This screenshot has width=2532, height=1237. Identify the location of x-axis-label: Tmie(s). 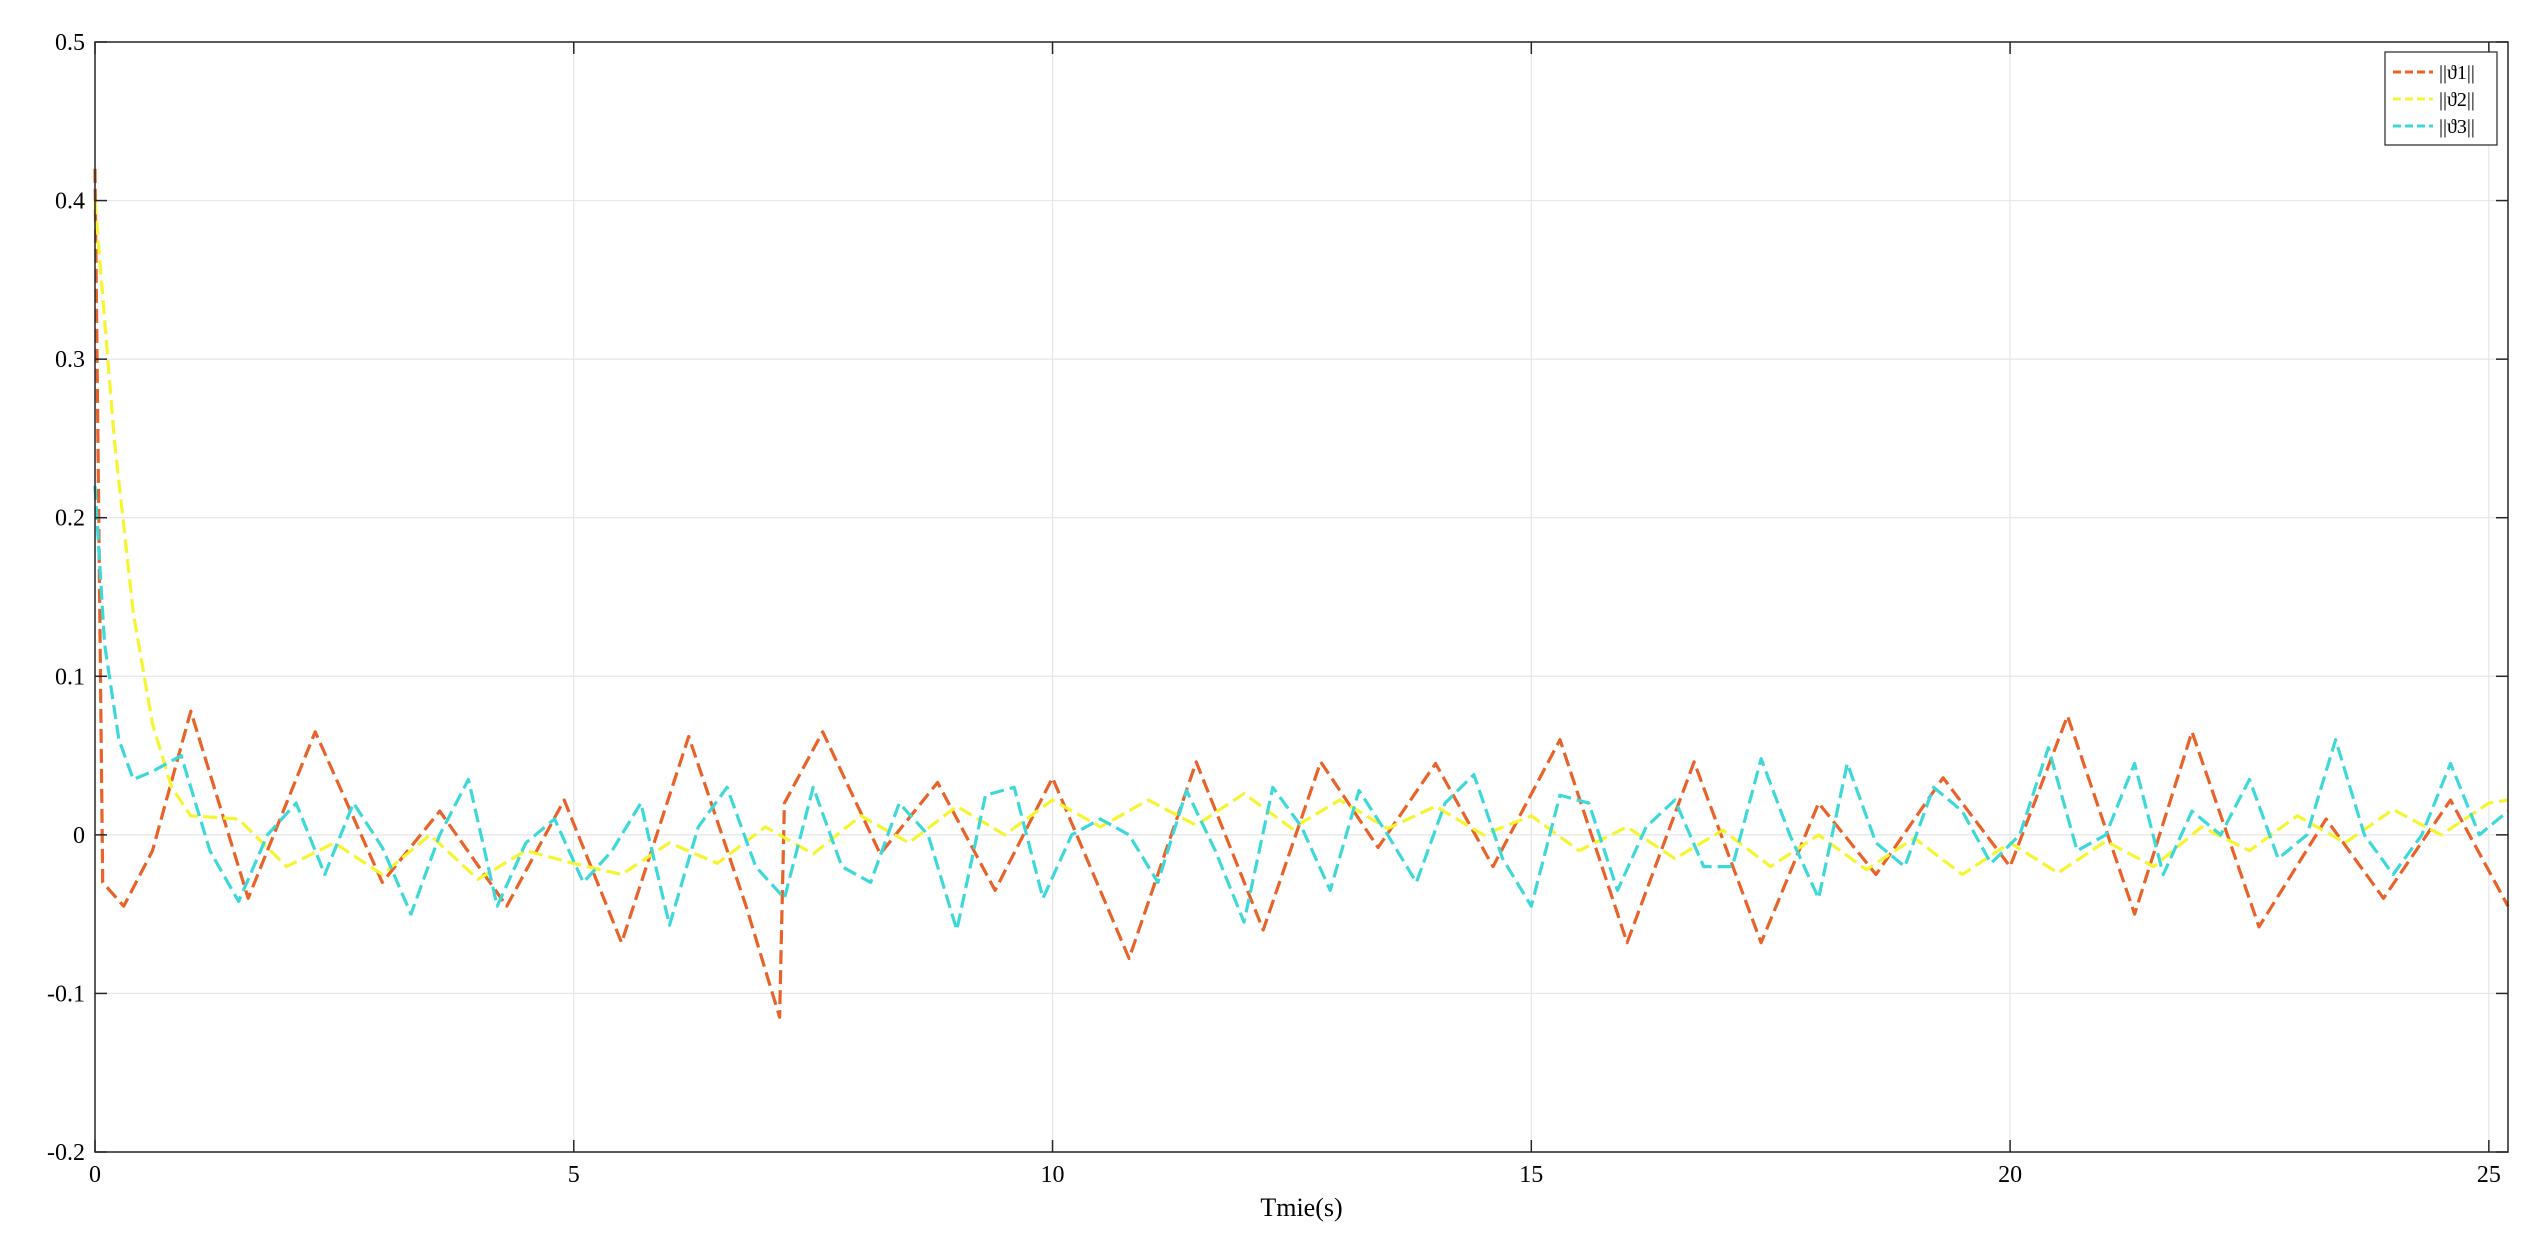
(1301, 1207).